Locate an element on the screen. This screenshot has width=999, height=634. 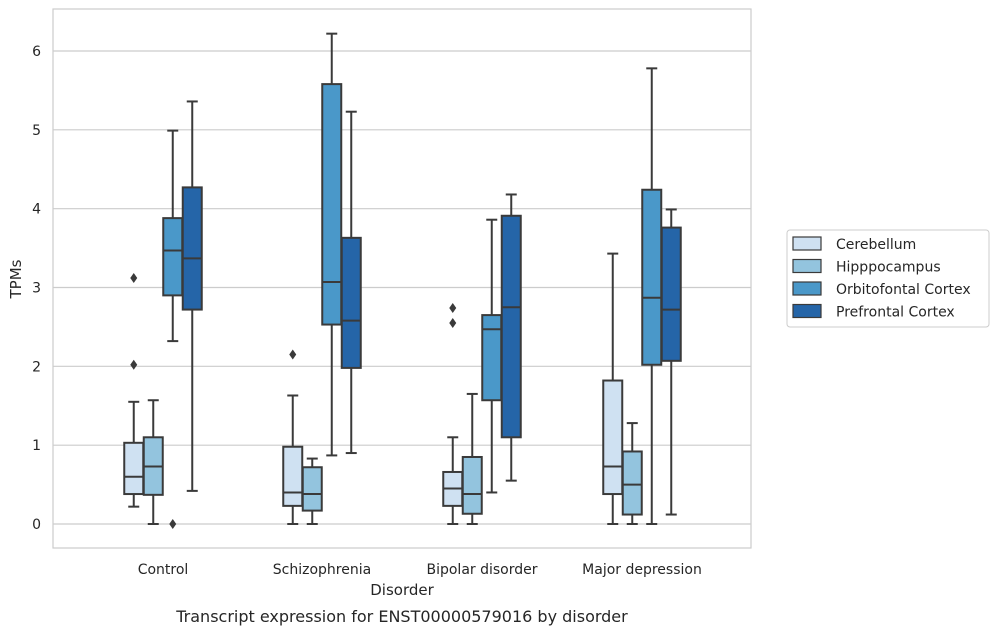
y-tick-label: 6 is located at coordinates (36, 52).